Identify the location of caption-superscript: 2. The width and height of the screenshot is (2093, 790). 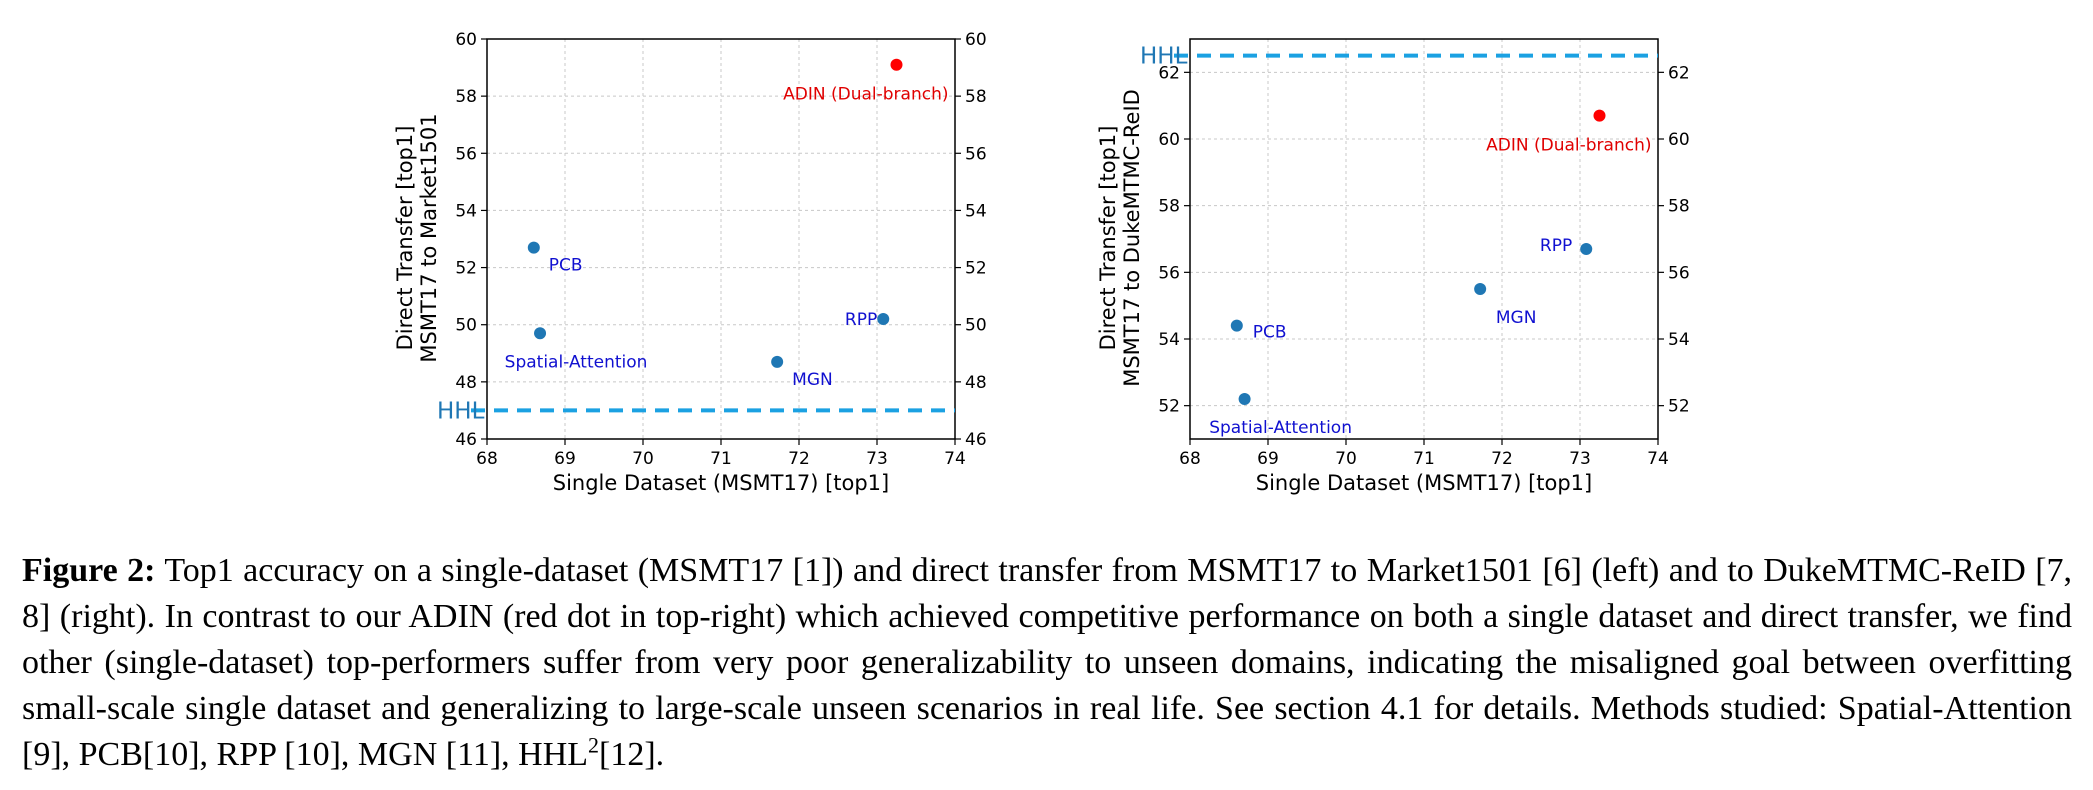
(594, 745).